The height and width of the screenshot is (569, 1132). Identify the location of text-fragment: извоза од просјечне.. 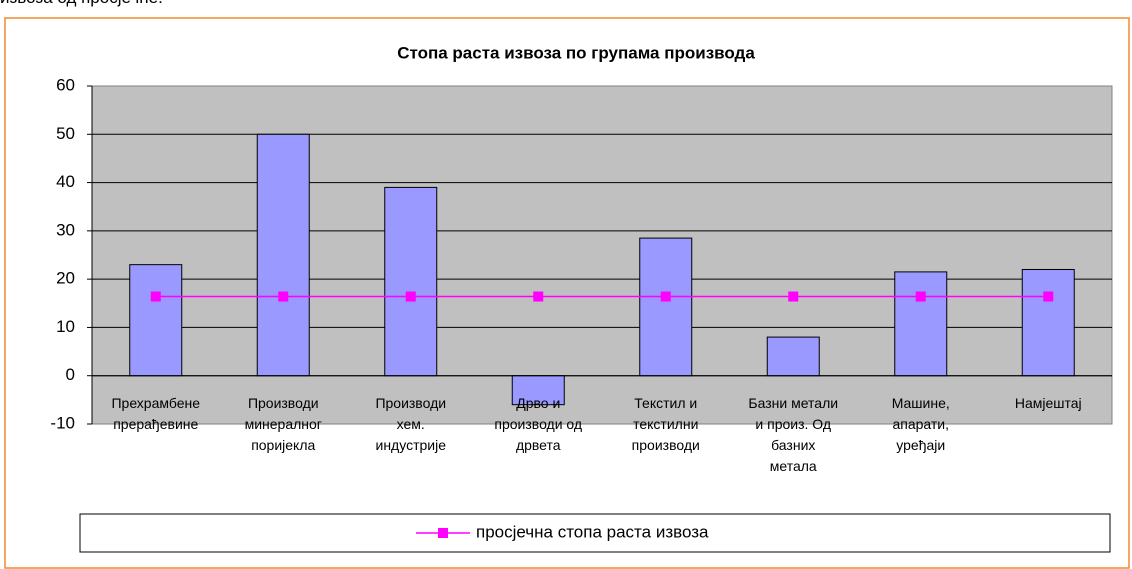
(81, 4).